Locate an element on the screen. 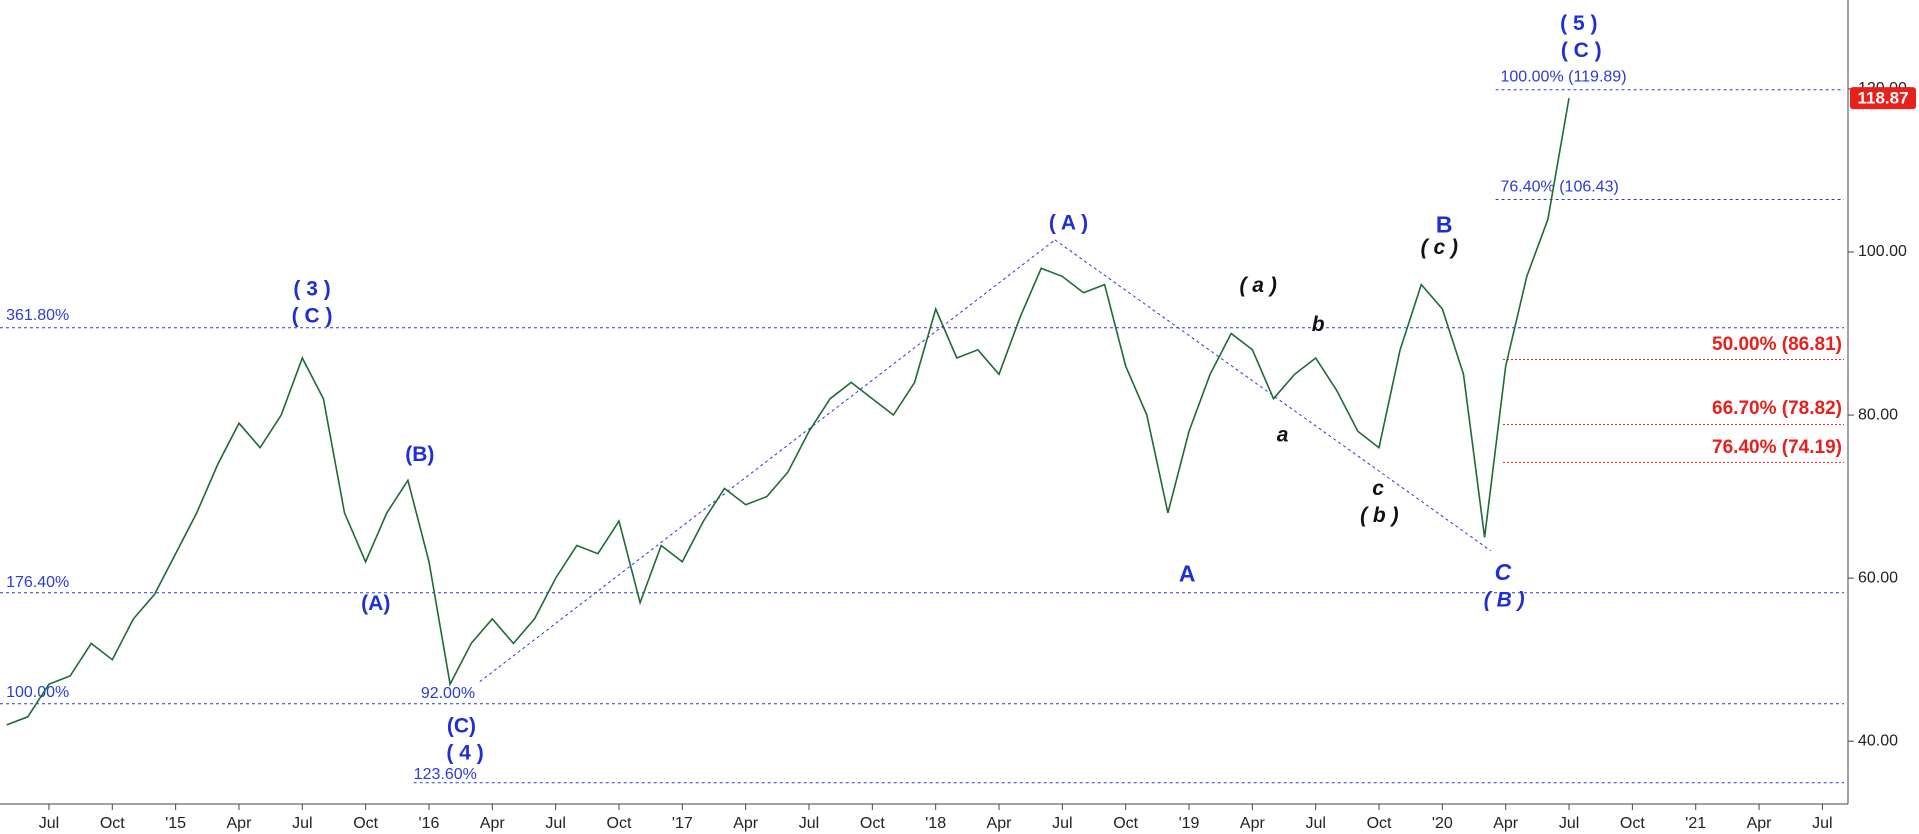 This screenshot has width=1919, height=834. wave-label: ( B ) is located at coordinates (1504, 599).